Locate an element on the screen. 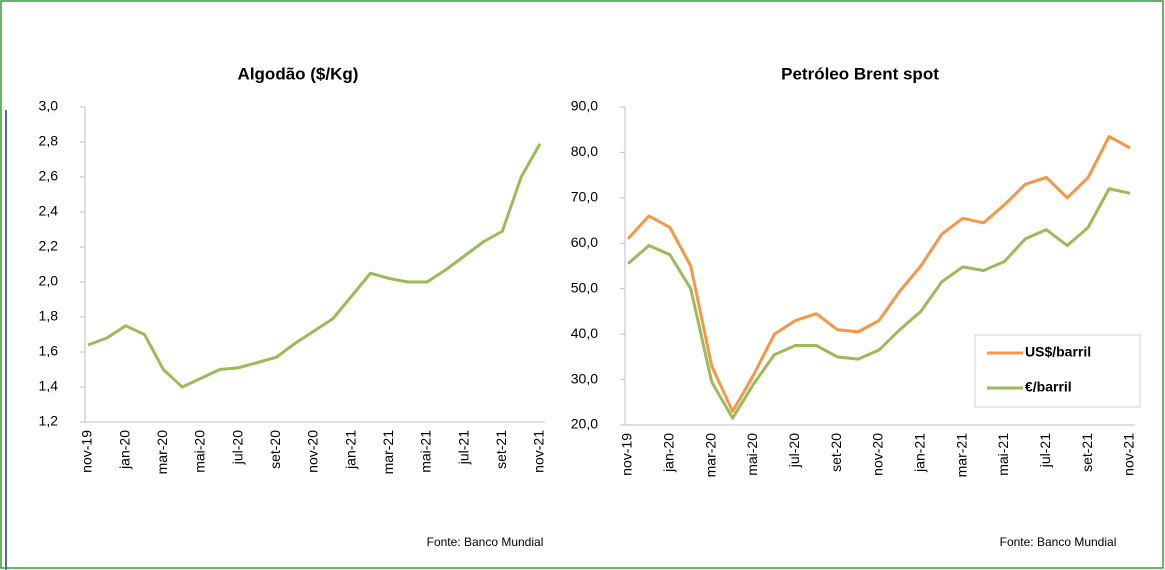 The height and width of the screenshot is (570, 1165). chart-title: Algodão ($/Kg) is located at coordinates (298, 73).